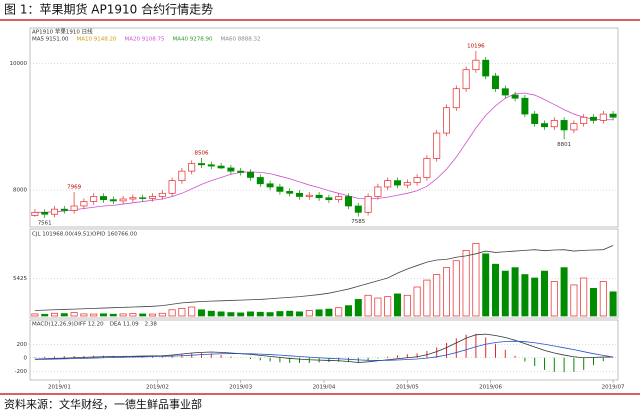 The image size is (640, 416). Describe the element at coordinates (324, 388) in the screenshot. I see `x-tick-label: 2019/04` at that location.